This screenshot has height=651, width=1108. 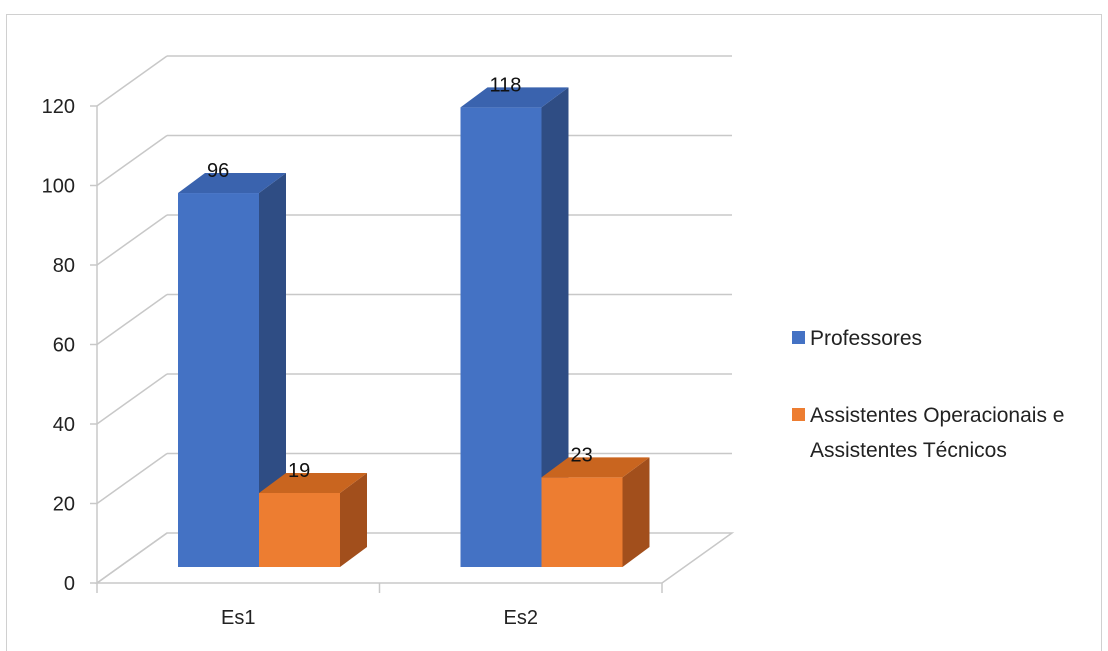 I want to click on bar-assistentes-es2, so click(x=595, y=512).